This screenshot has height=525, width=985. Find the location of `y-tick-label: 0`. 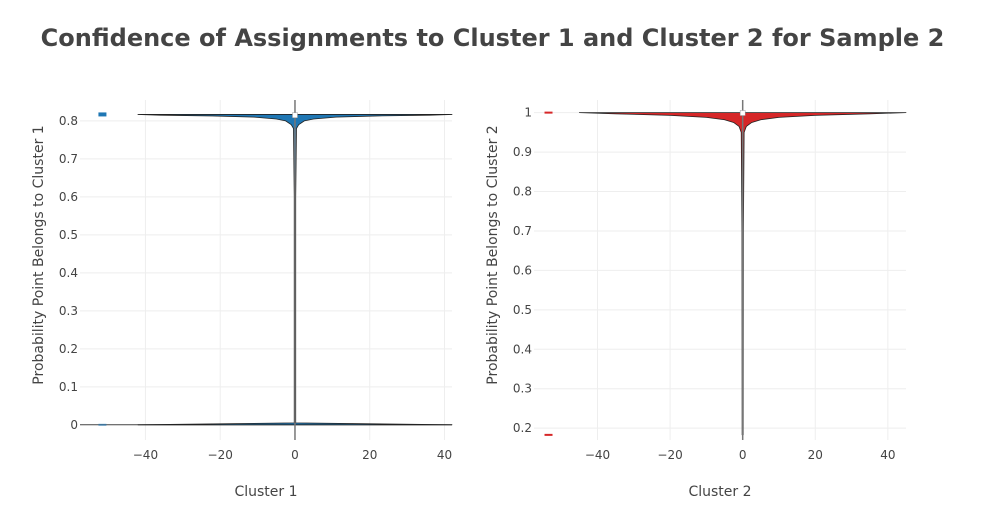

y-tick-label: 0 is located at coordinates (74, 425).